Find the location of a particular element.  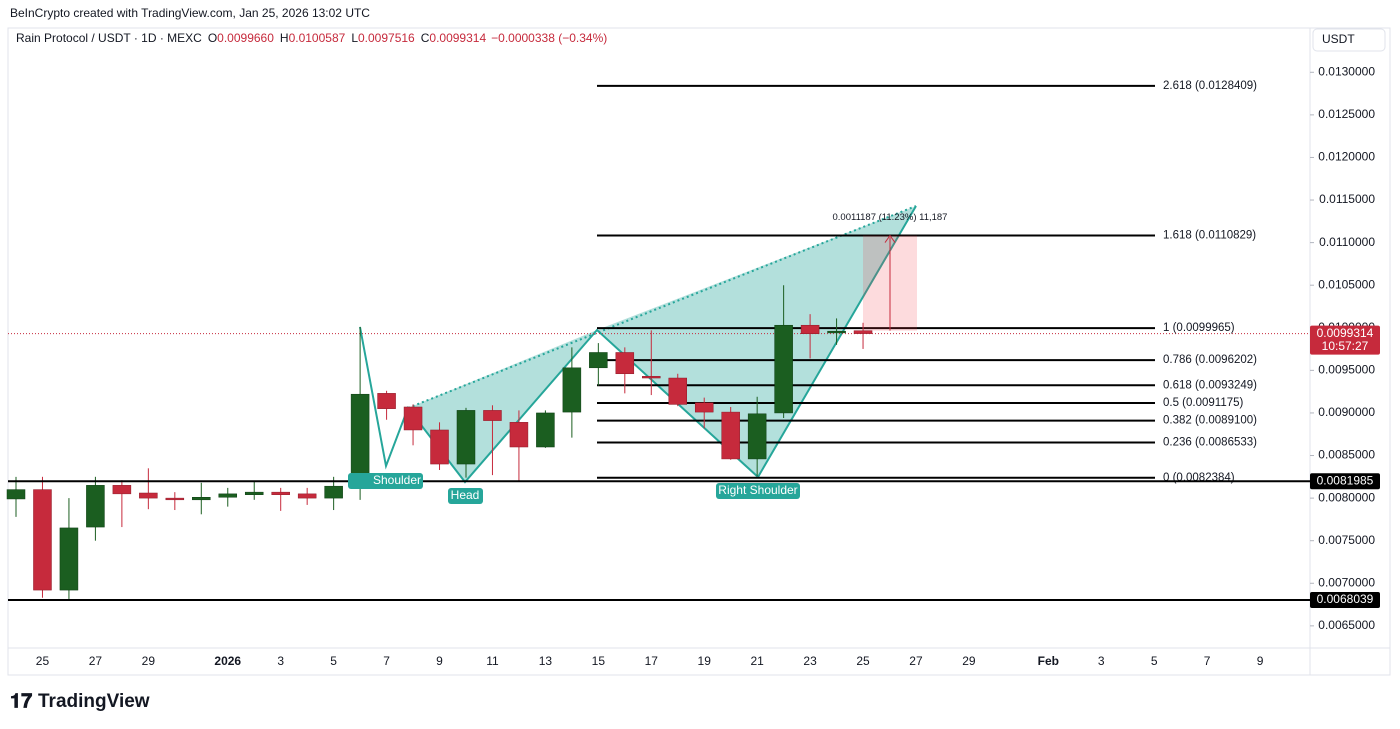

fib-label: 0.382 (0.0089100) is located at coordinates (1210, 421).